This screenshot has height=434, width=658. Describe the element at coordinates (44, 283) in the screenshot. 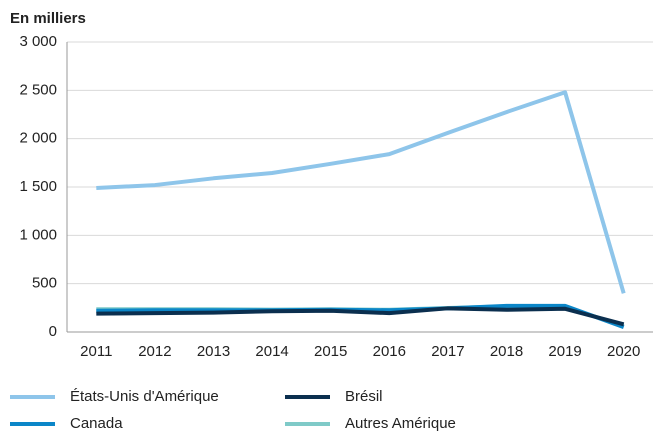

I see `y-tick-label: 500` at that location.